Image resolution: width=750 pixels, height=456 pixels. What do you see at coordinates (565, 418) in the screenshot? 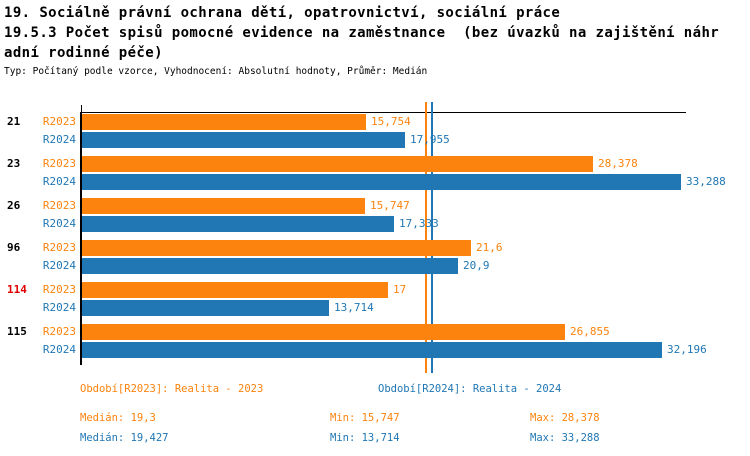
I see `stat-max-r2023: Max: 28,378` at bounding box center [565, 418].